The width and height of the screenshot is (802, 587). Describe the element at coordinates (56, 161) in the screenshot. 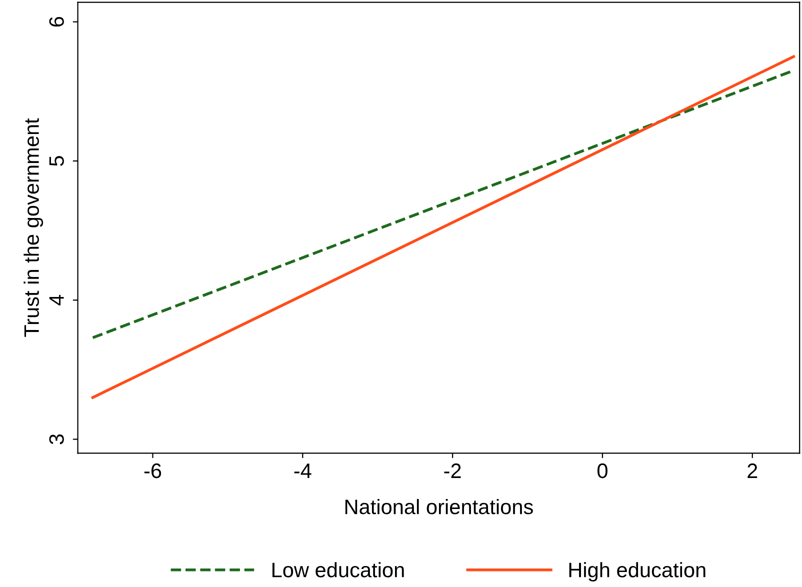

I see `y-tick-label: 5` at that location.